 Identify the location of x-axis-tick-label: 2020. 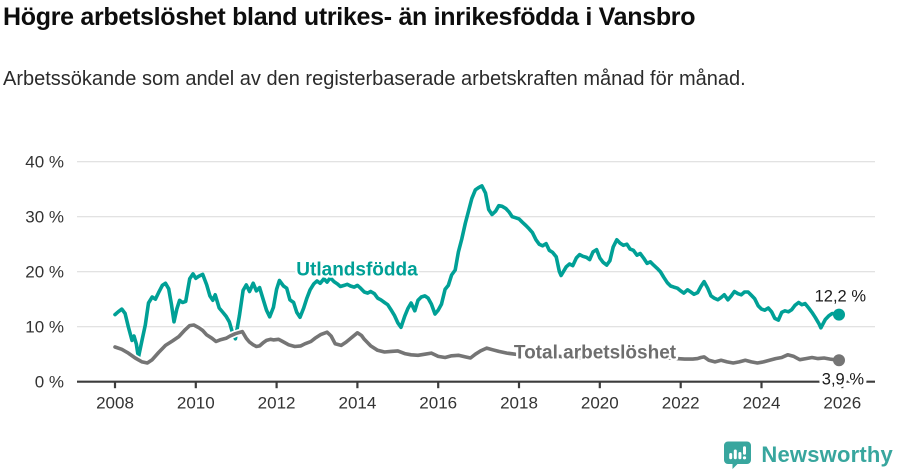
(600, 403).